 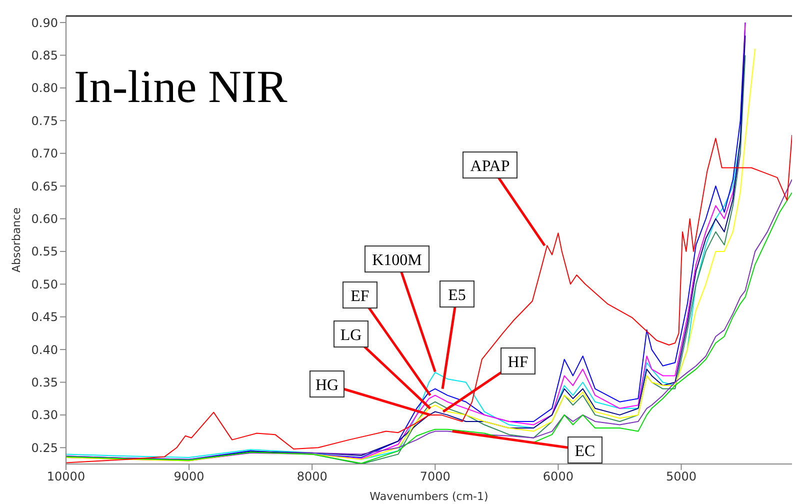 What do you see at coordinates (327, 385) in the screenshot?
I see `annotation: HG` at bounding box center [327, 385].